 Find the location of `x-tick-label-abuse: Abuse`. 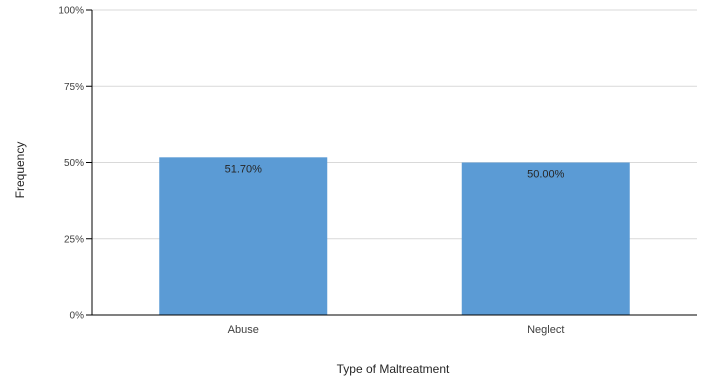

x-tick-label-abuse: Abuse is located at coordinates (243, 330).